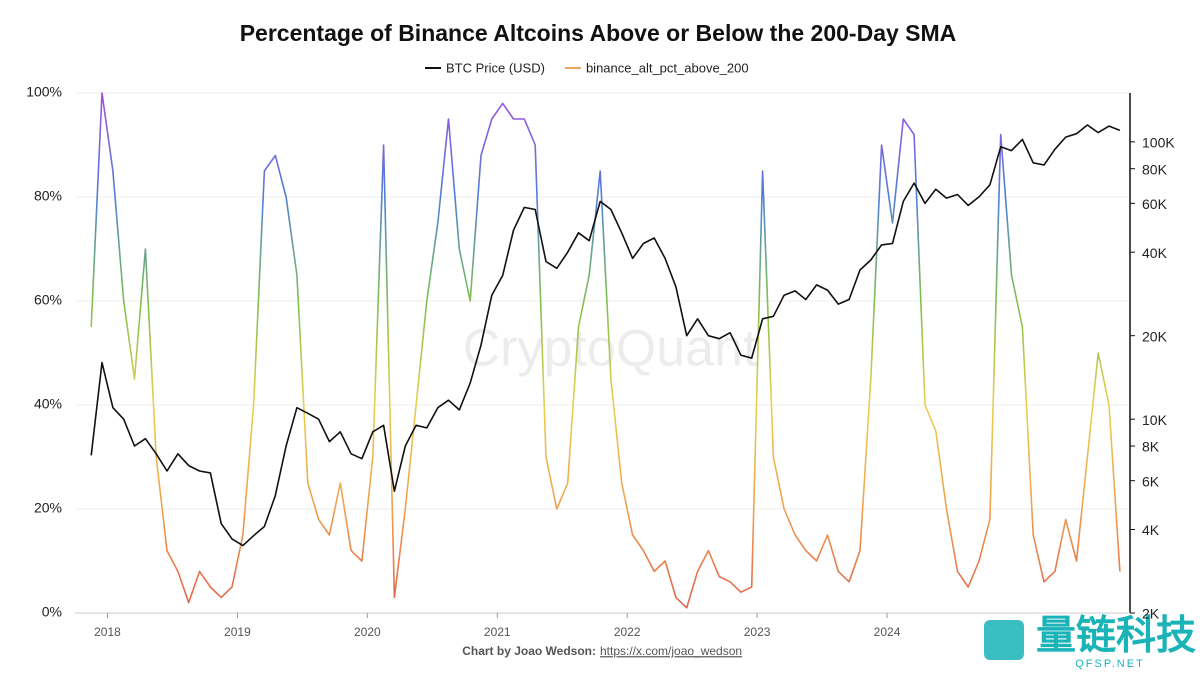 This screenshot has width=1200, height=675. I want to click on legend-item: BTC Price (USD), so click(485, 67).